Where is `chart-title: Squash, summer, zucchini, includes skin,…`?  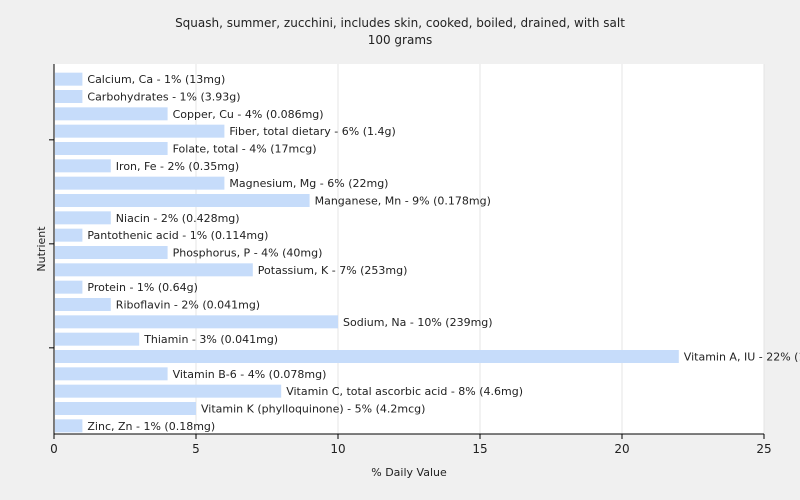 chart-title: Squash, summer, zucchini, includes skin,… is located at coordinates (400, 23).